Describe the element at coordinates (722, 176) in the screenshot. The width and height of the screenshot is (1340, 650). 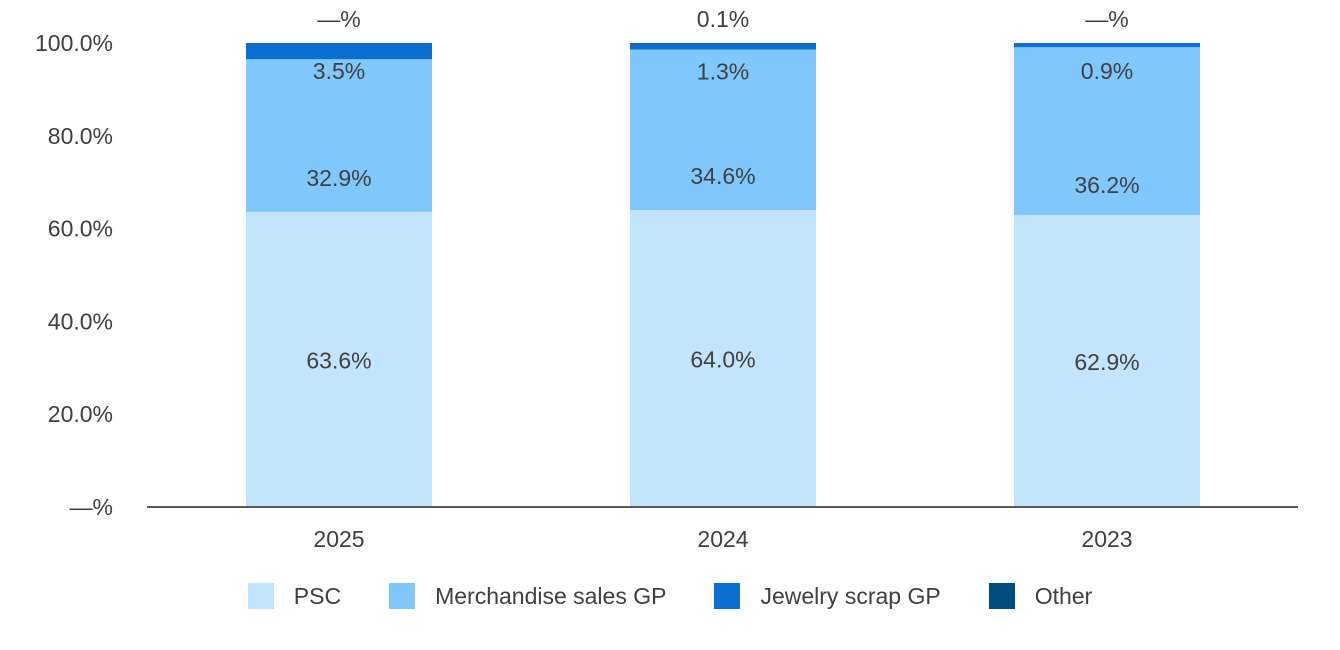
I see `data-label-merchandise-sales-gp-2024: 34.6%` at that location.